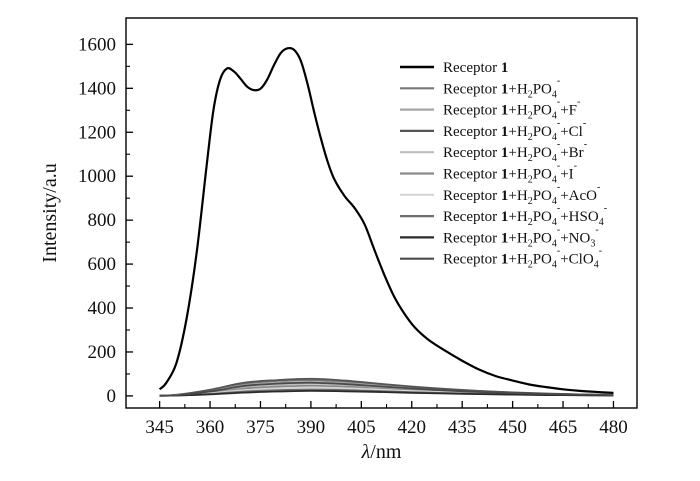 Image resolution: width=700 pixels, height=481 pixels. Describe the element at coordinates (102, 352) in the screenshot. I see `y-tick-label: 200` at that location.